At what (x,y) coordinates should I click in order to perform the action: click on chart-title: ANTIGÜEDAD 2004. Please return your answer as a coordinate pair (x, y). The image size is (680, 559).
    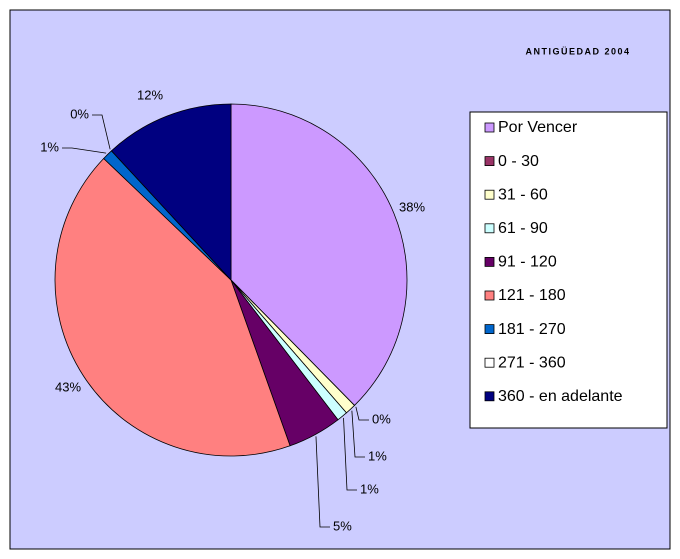
    Looking at the image, I should click on (577, 51).